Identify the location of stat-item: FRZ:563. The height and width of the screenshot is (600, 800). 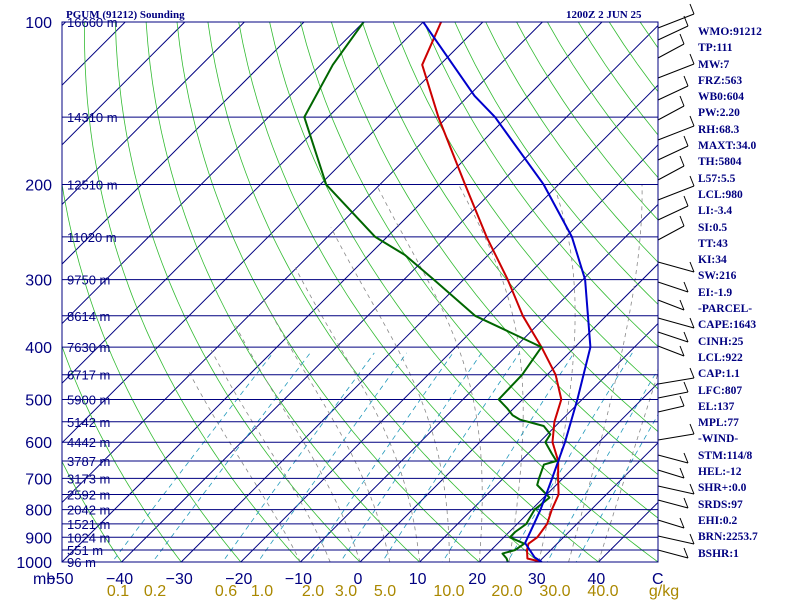
(720, 80).